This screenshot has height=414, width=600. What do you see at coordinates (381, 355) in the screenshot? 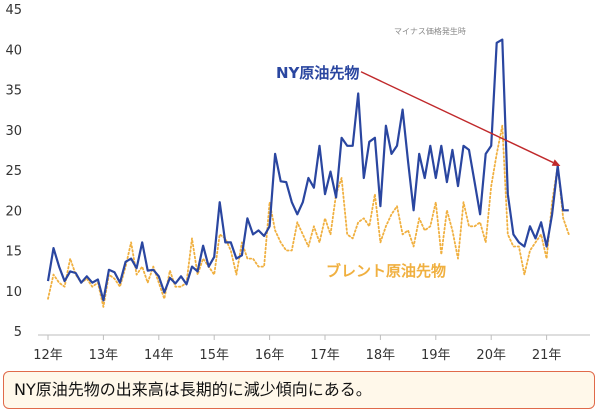
I see `x-tick-label: 18年` at bounding box center [381, 355].